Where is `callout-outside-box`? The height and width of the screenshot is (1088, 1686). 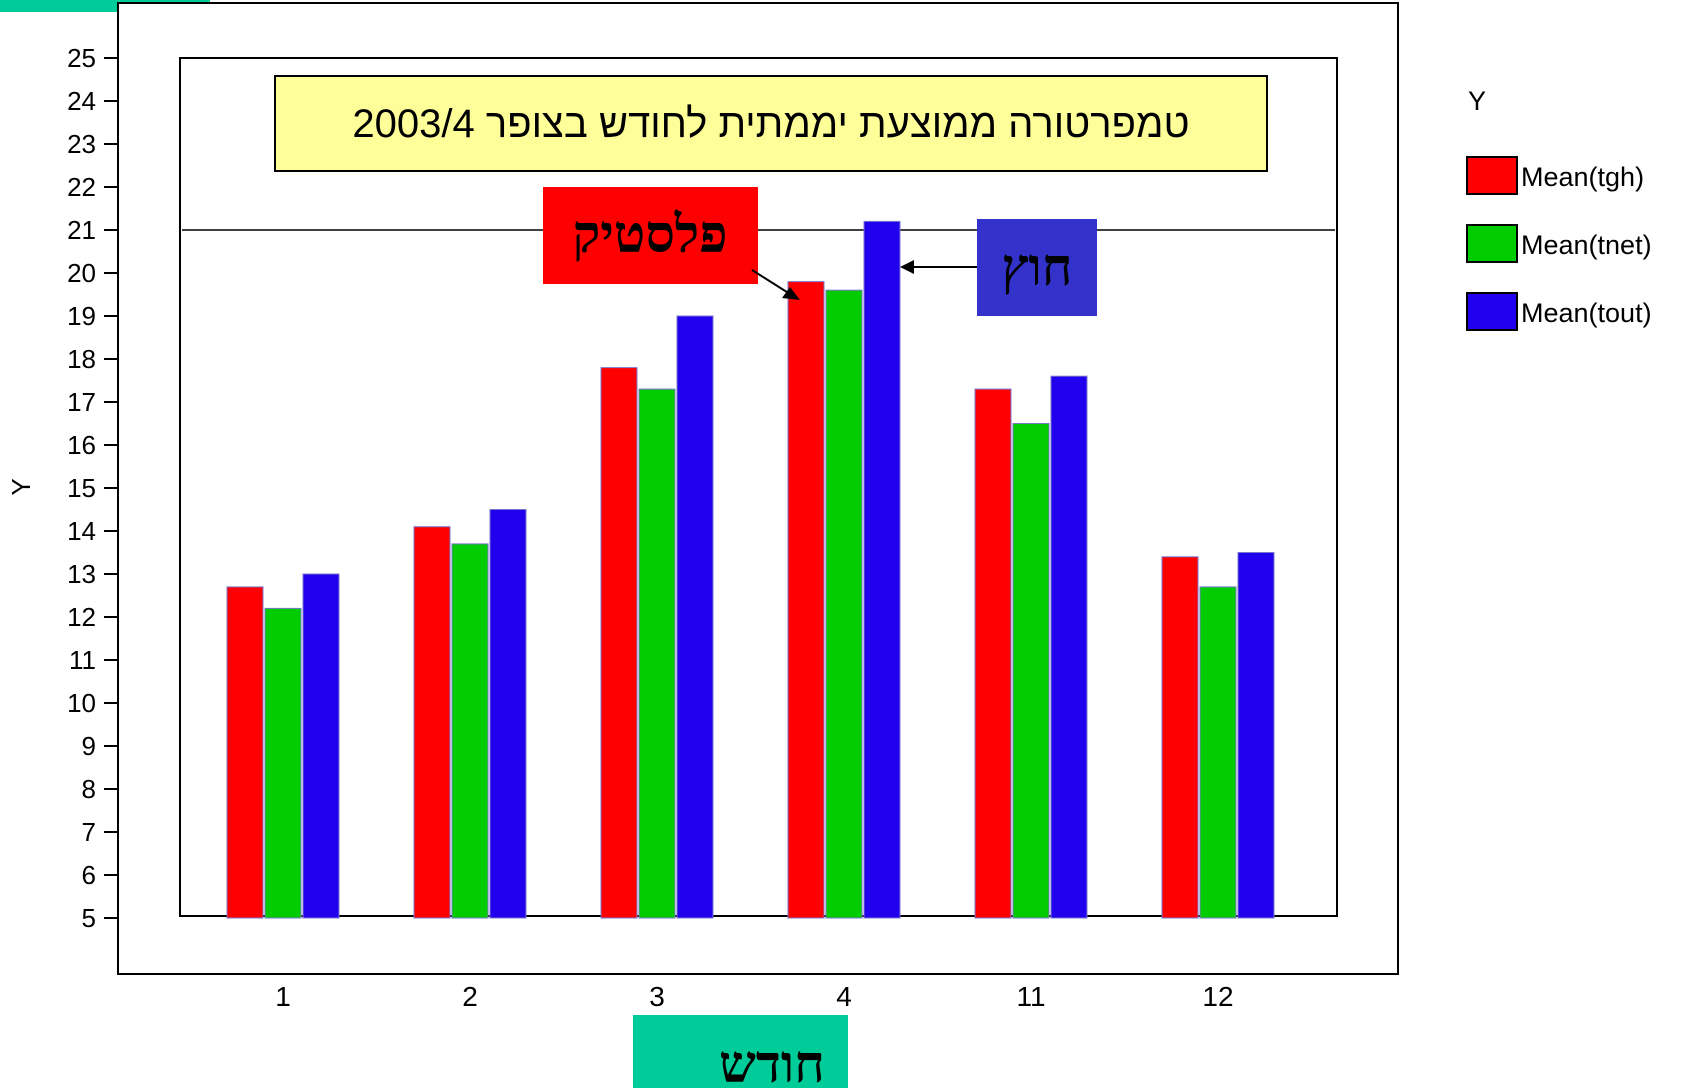
callout-outside-box is located at coordinates (1037, 267).